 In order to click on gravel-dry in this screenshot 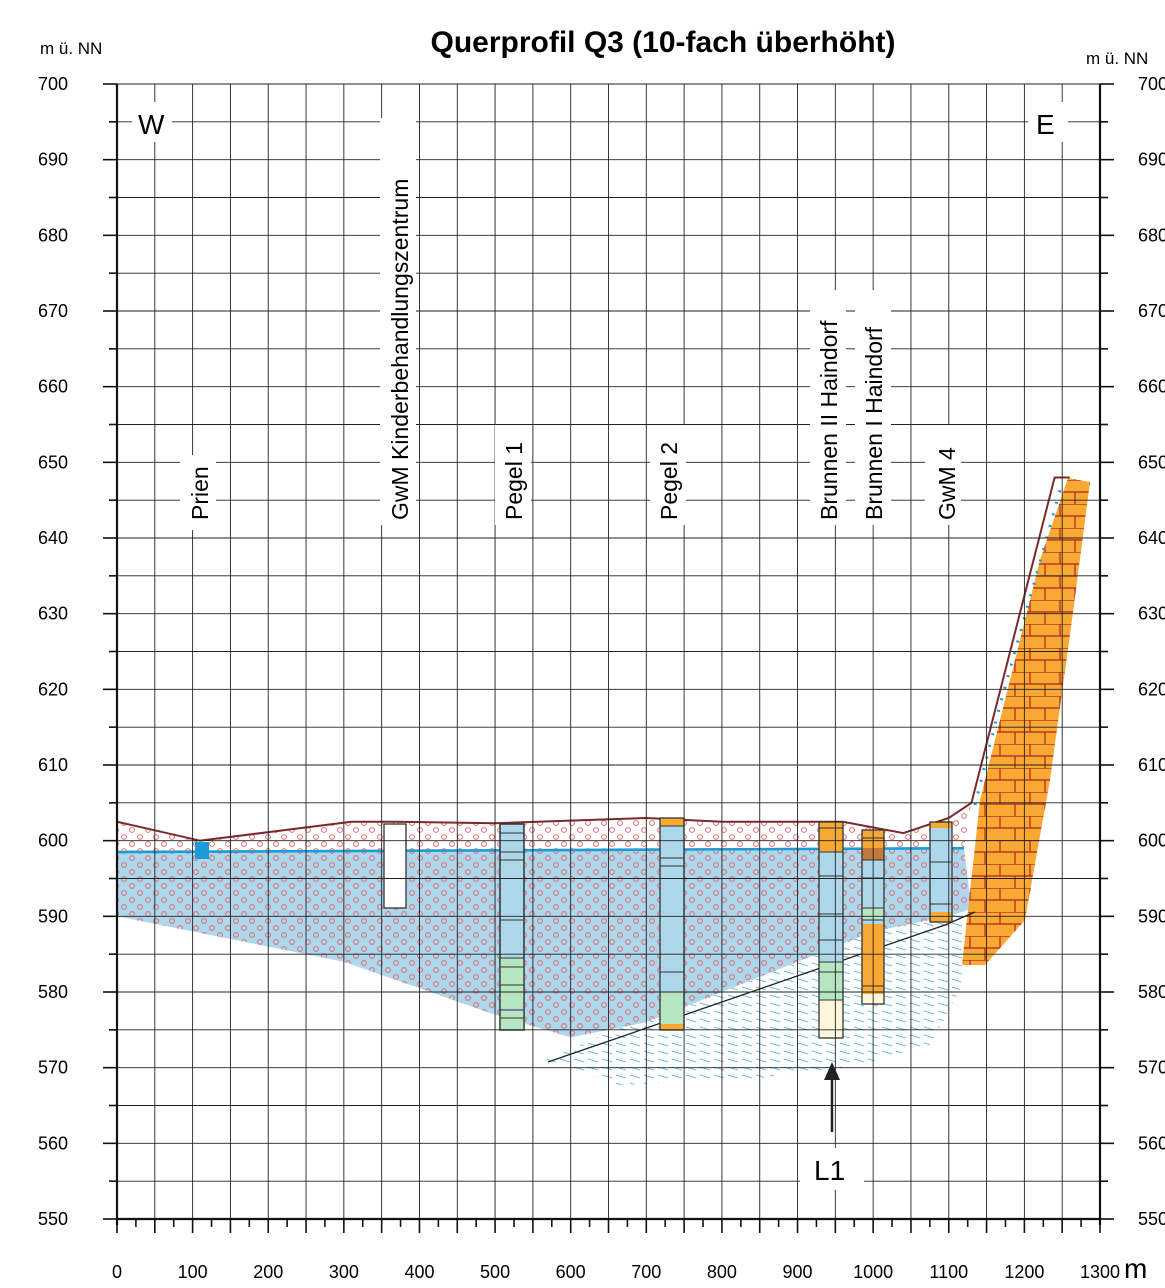, I will do `click(544, 827)`.